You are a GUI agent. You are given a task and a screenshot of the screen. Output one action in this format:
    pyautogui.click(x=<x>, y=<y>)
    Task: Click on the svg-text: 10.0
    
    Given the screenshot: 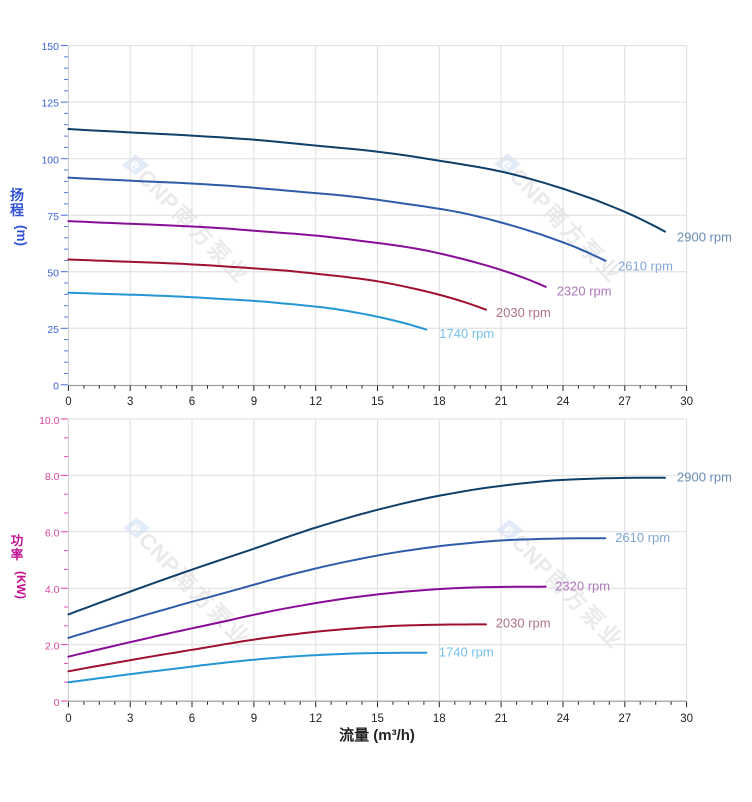 What is the action you would take?
    pyautogui.click(x=49, y=421)
    